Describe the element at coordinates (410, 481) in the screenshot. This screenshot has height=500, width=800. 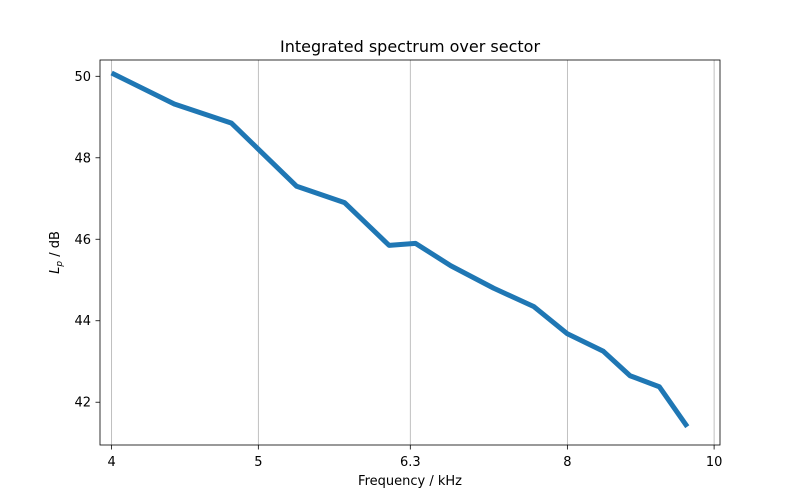
I see `x-axis-label: Frequency / kHz` at that location.